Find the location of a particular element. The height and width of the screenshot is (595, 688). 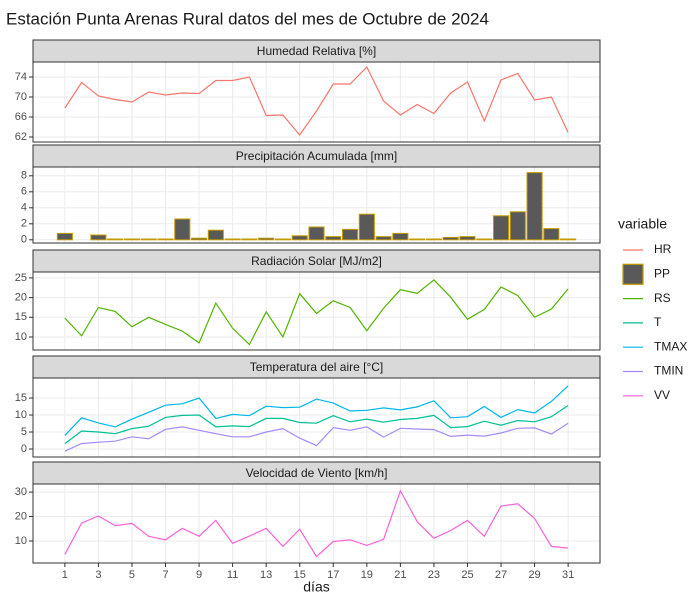

x-tick-label: 23 is located at coordinates (434, 575).